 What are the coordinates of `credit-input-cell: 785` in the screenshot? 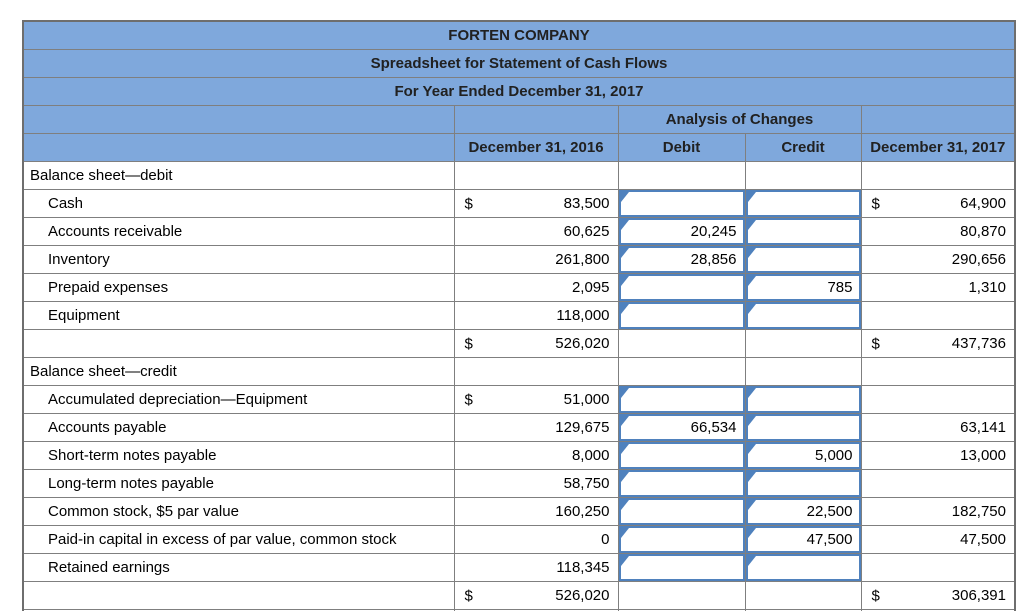 It's located at (803, 287).